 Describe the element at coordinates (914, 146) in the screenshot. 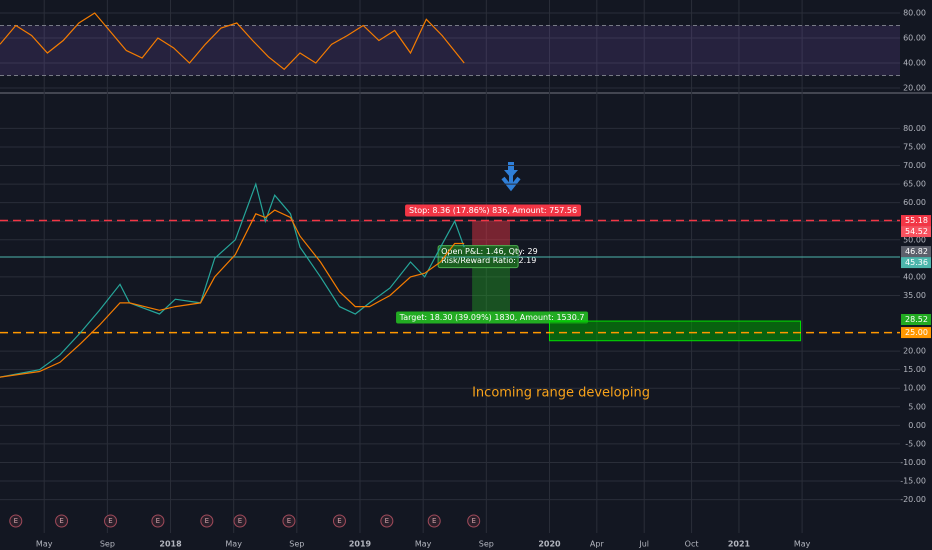

I see `y-tick-label: 75.00` at that location.